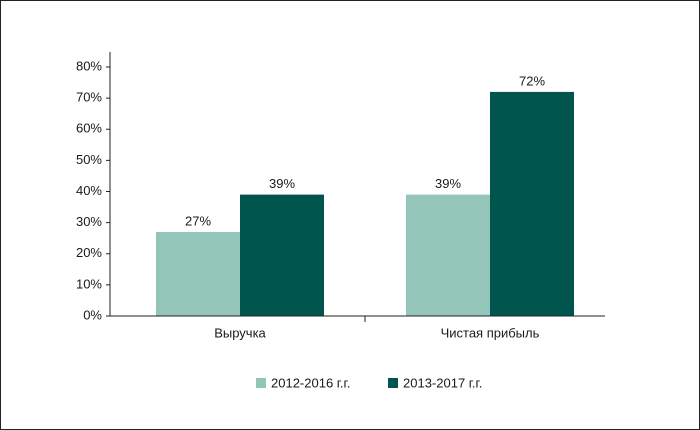 The image size is (700, 430). I want to click on value-label: 72%, so click(532, 80).